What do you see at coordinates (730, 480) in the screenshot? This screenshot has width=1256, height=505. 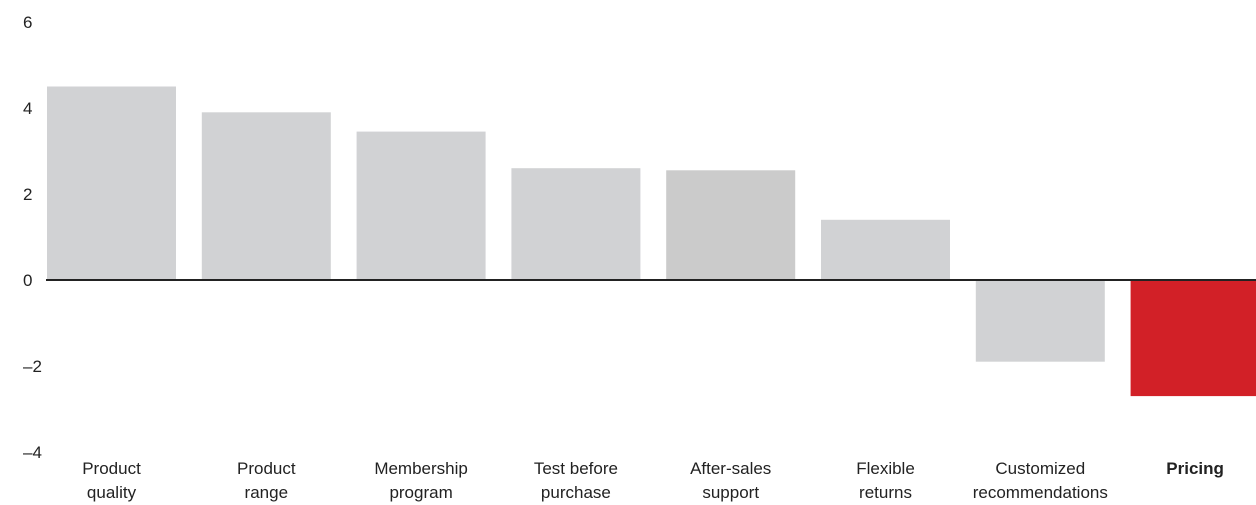 I see `x-tick-label: After-sales support` at bounding box center [730, 480].